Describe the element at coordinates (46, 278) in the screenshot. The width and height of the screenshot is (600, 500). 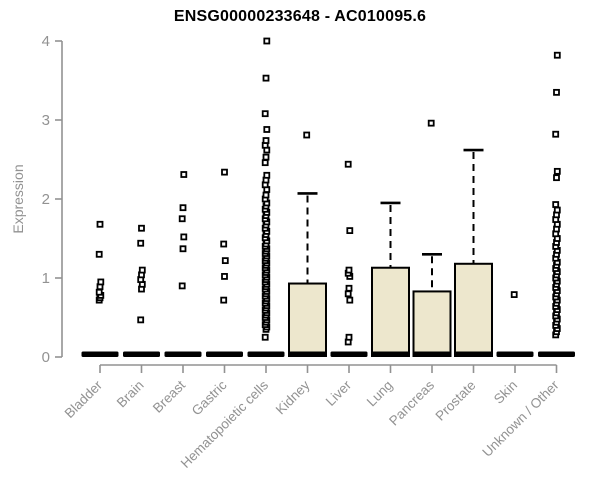
I see `y-tick-label: 1` at that location.